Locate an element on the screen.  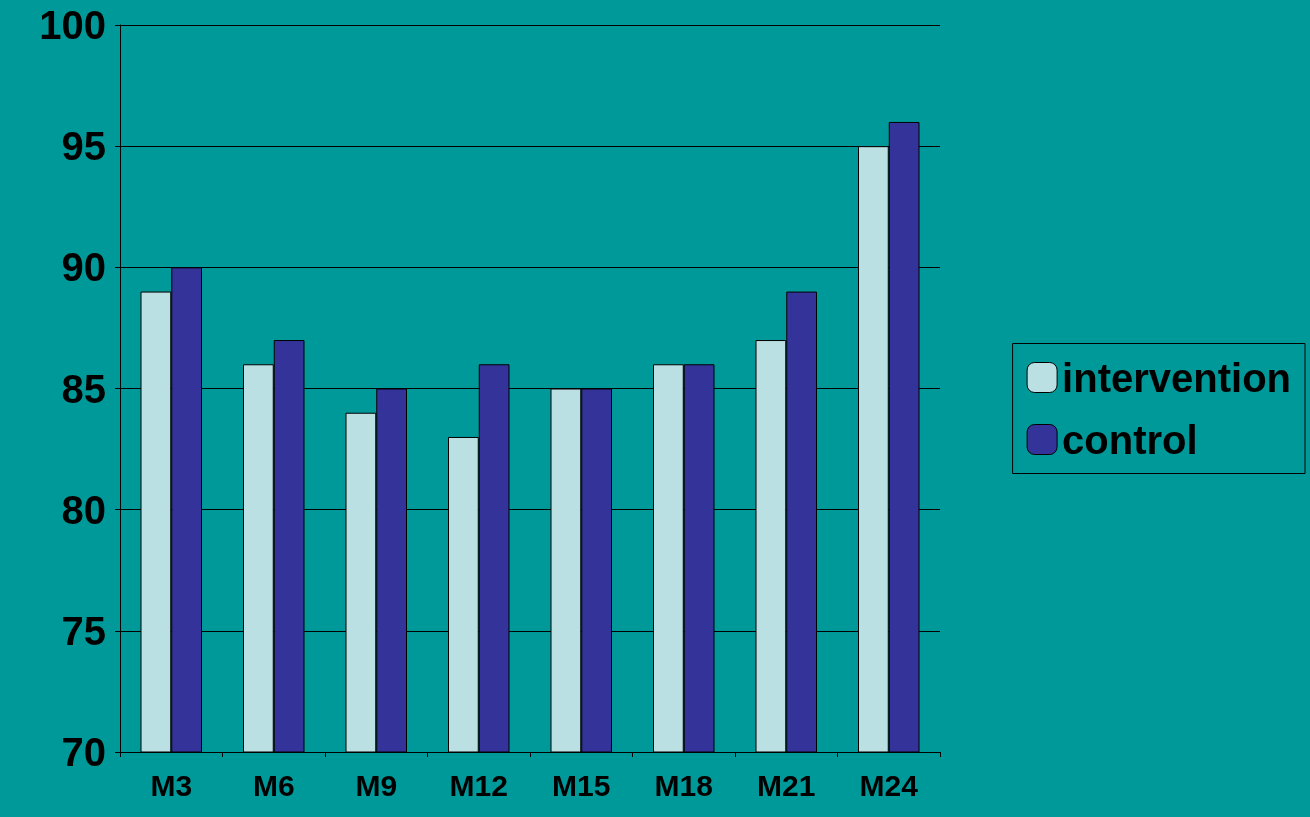
x-tick-label: M9 is located at coordinates (376, 785).